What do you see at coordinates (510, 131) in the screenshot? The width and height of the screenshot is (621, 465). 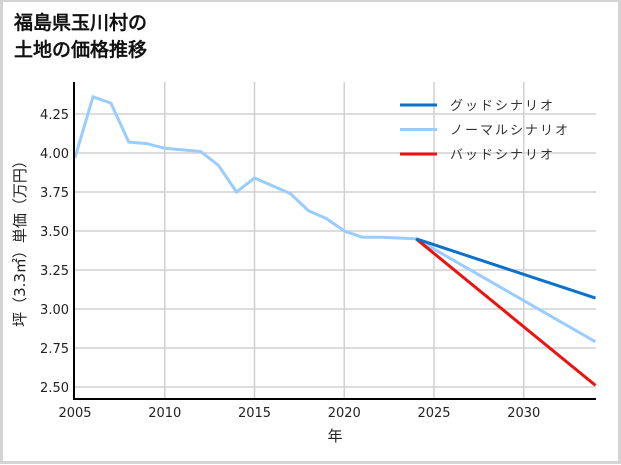 I see `legend-label: ノーマルシナリオ` at bounding box center [510, 131].